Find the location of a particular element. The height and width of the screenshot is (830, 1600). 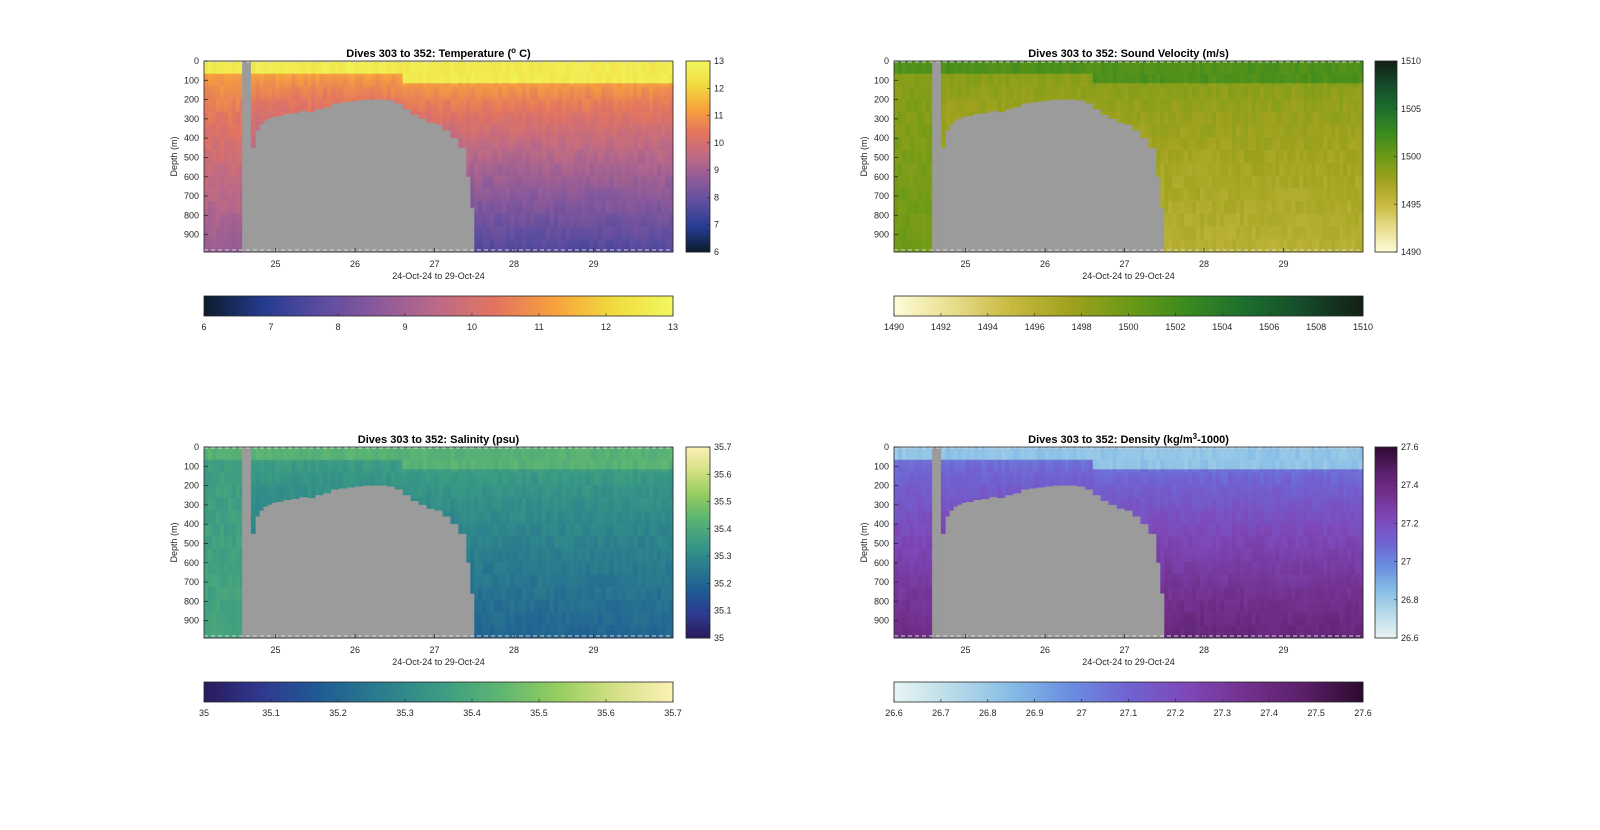

colorbar-tick-label: 35.5 is located at coordinates (539, 713).